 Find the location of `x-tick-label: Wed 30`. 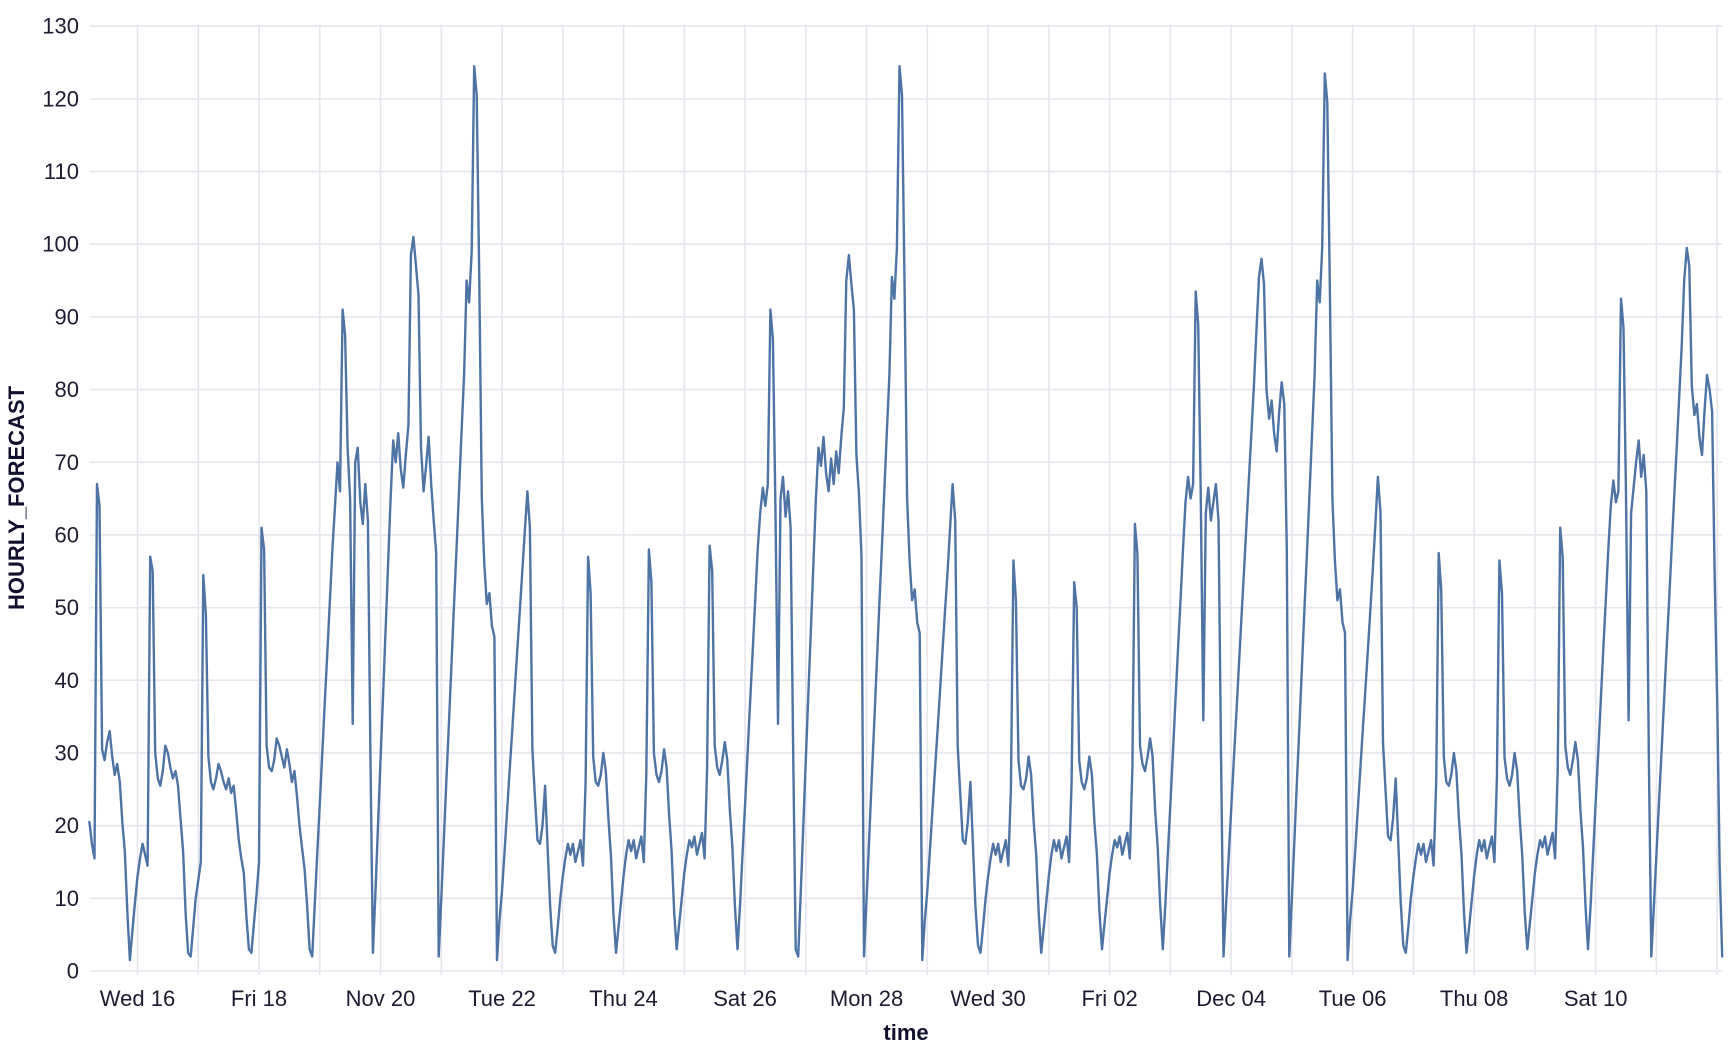

x-tick-label: Wed 30 is located at coordinates (987, 998).